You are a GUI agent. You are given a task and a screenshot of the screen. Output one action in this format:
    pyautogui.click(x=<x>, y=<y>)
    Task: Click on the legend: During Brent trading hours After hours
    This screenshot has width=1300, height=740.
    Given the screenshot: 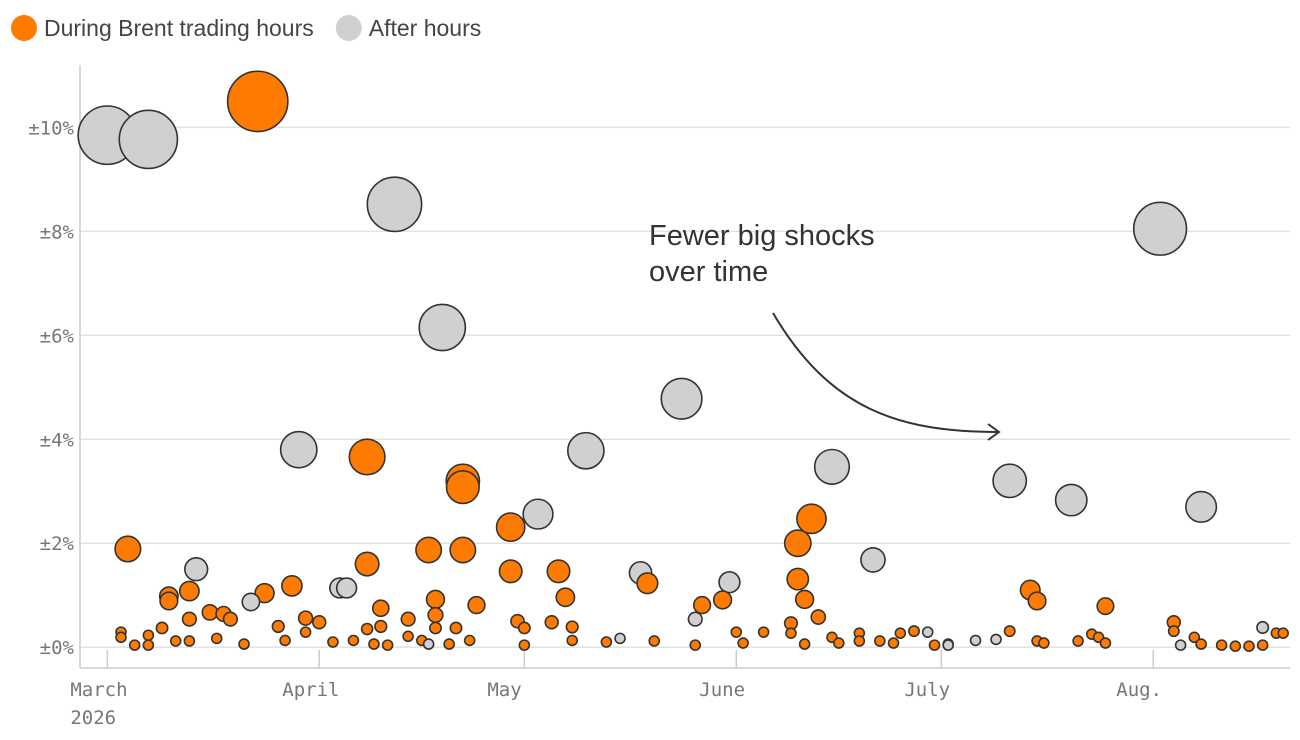 What is the action you would take?
    pyautogui.click(x=246, y=28)
    